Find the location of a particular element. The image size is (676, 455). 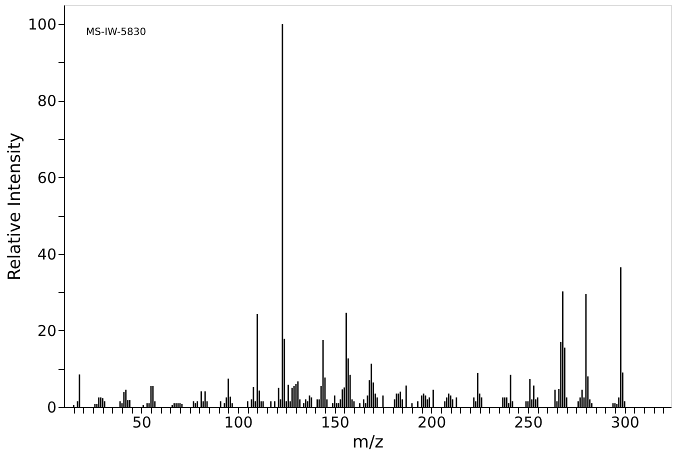

x-tick-label: 200 is located at coordinates (431, 423).